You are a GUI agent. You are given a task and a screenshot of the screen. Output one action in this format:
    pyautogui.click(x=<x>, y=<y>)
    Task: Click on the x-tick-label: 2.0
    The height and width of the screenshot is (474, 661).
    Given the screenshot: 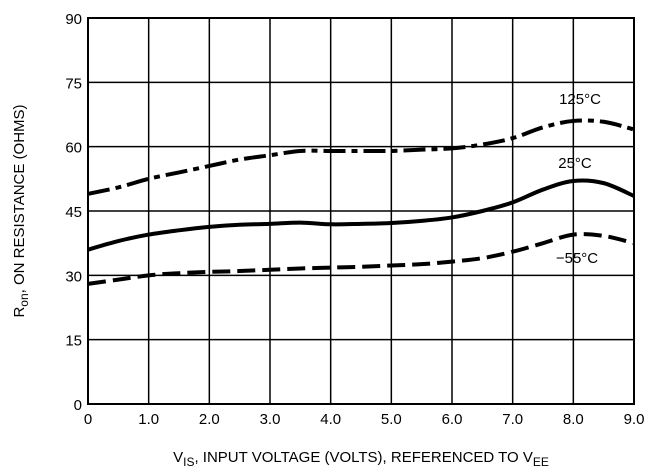 What is the action you would take?
    pyautogui.click(x=209, y=419)
    